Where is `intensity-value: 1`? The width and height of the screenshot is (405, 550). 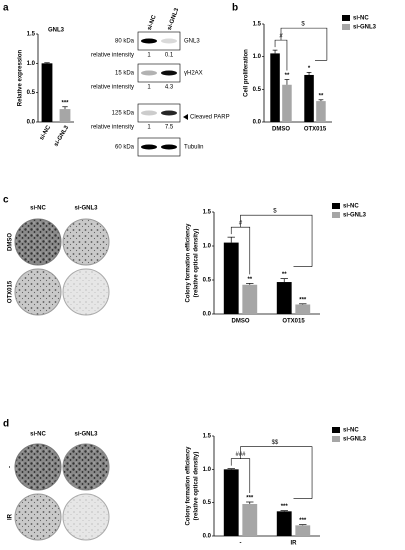 intensity-value: 1 is located at coordinates (149, 56).